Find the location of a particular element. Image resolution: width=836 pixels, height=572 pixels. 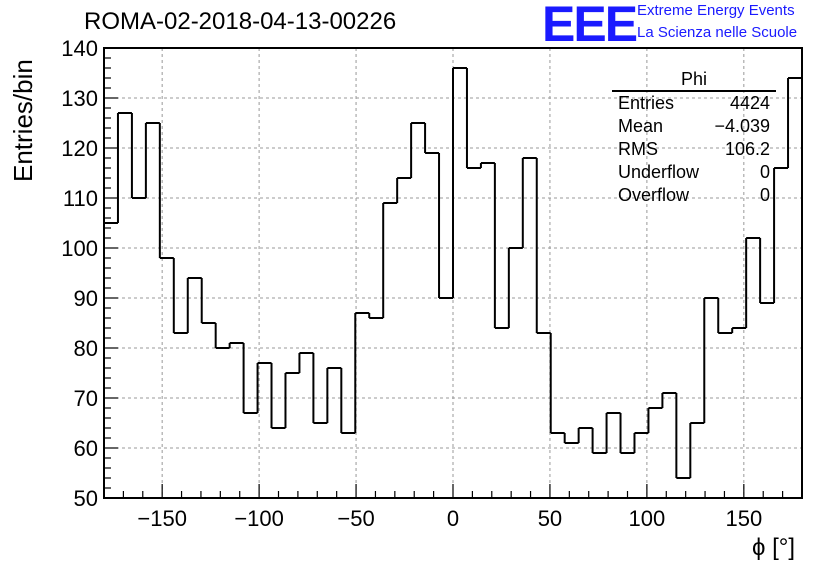

stats-label: RMS is located at coordinates (638, 149).